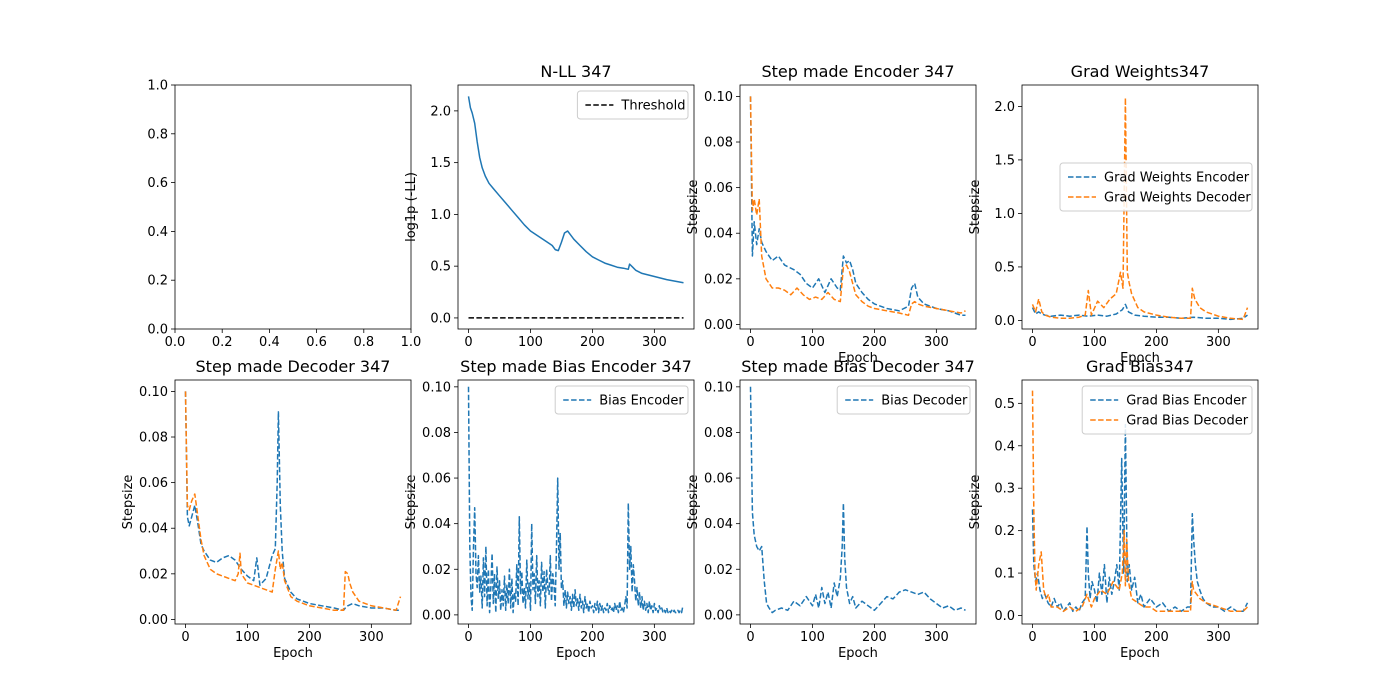  I want to click on y-tick-label: 1.5, so click(1004, 160).